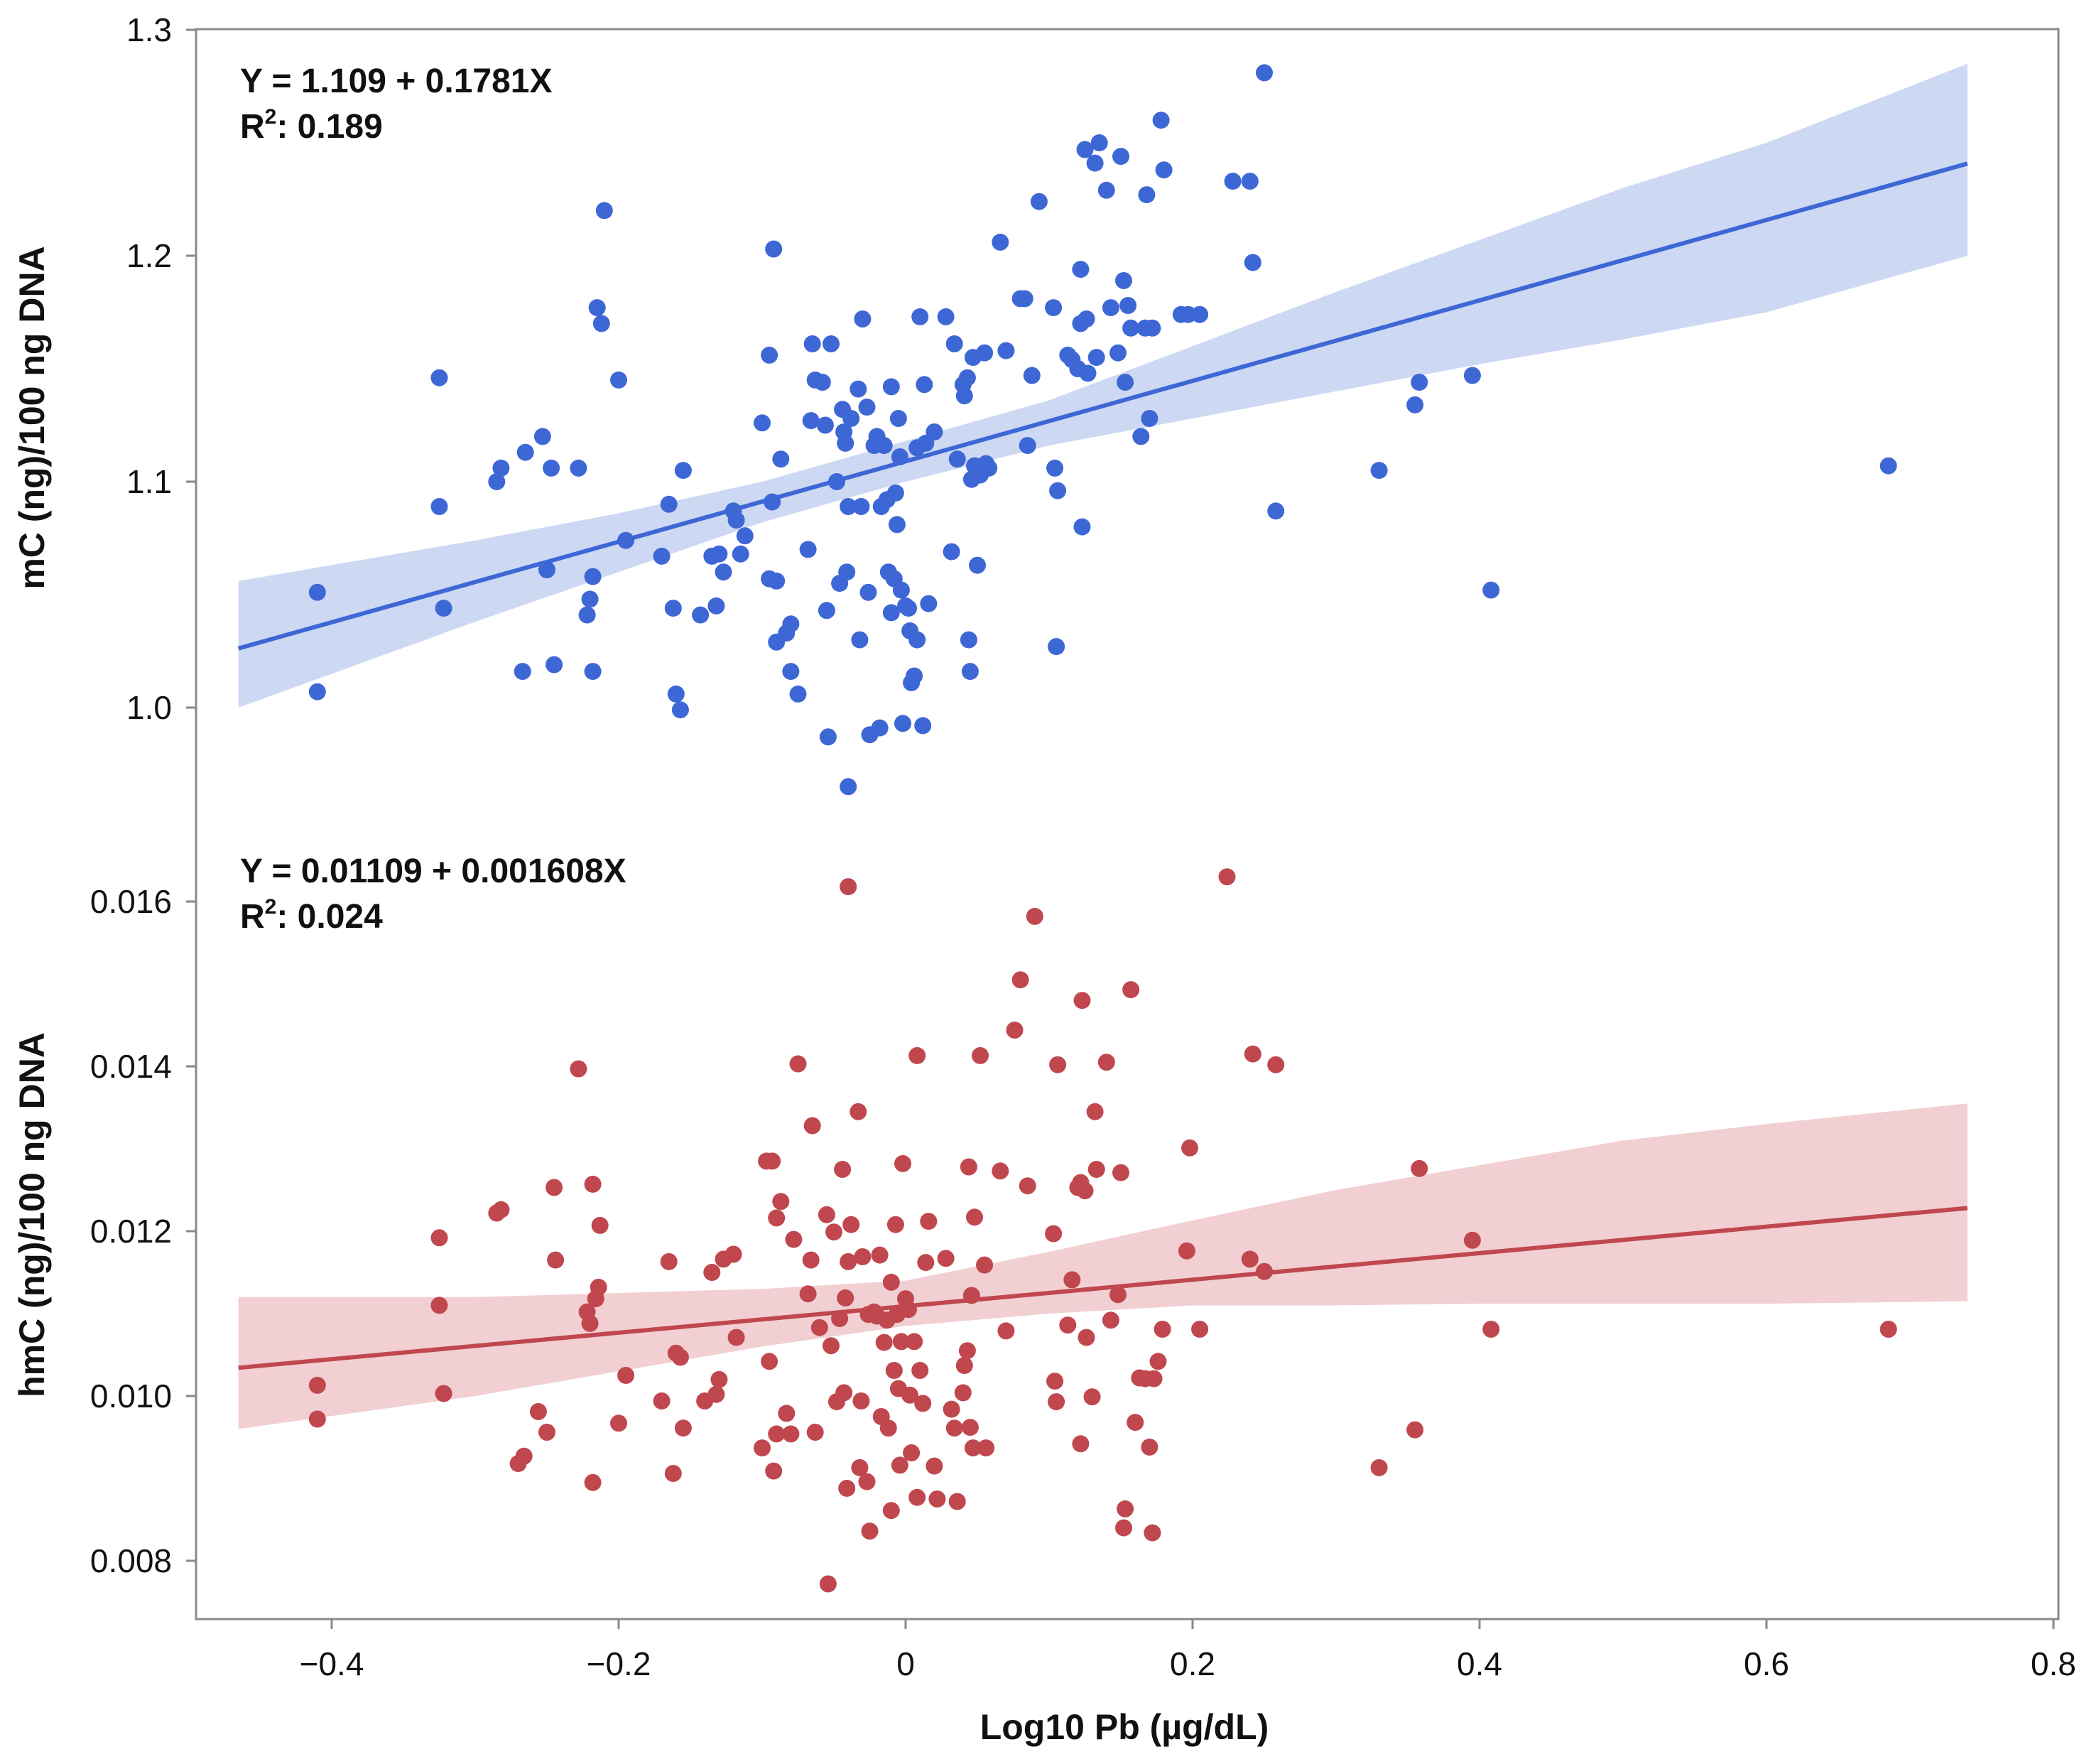 This screenshot has height=1764, width=2084. What do you see at coordinates (905, 1663) in the screenshot?
I see `x-tick-label: 0` at bounding box center [905, 1663].